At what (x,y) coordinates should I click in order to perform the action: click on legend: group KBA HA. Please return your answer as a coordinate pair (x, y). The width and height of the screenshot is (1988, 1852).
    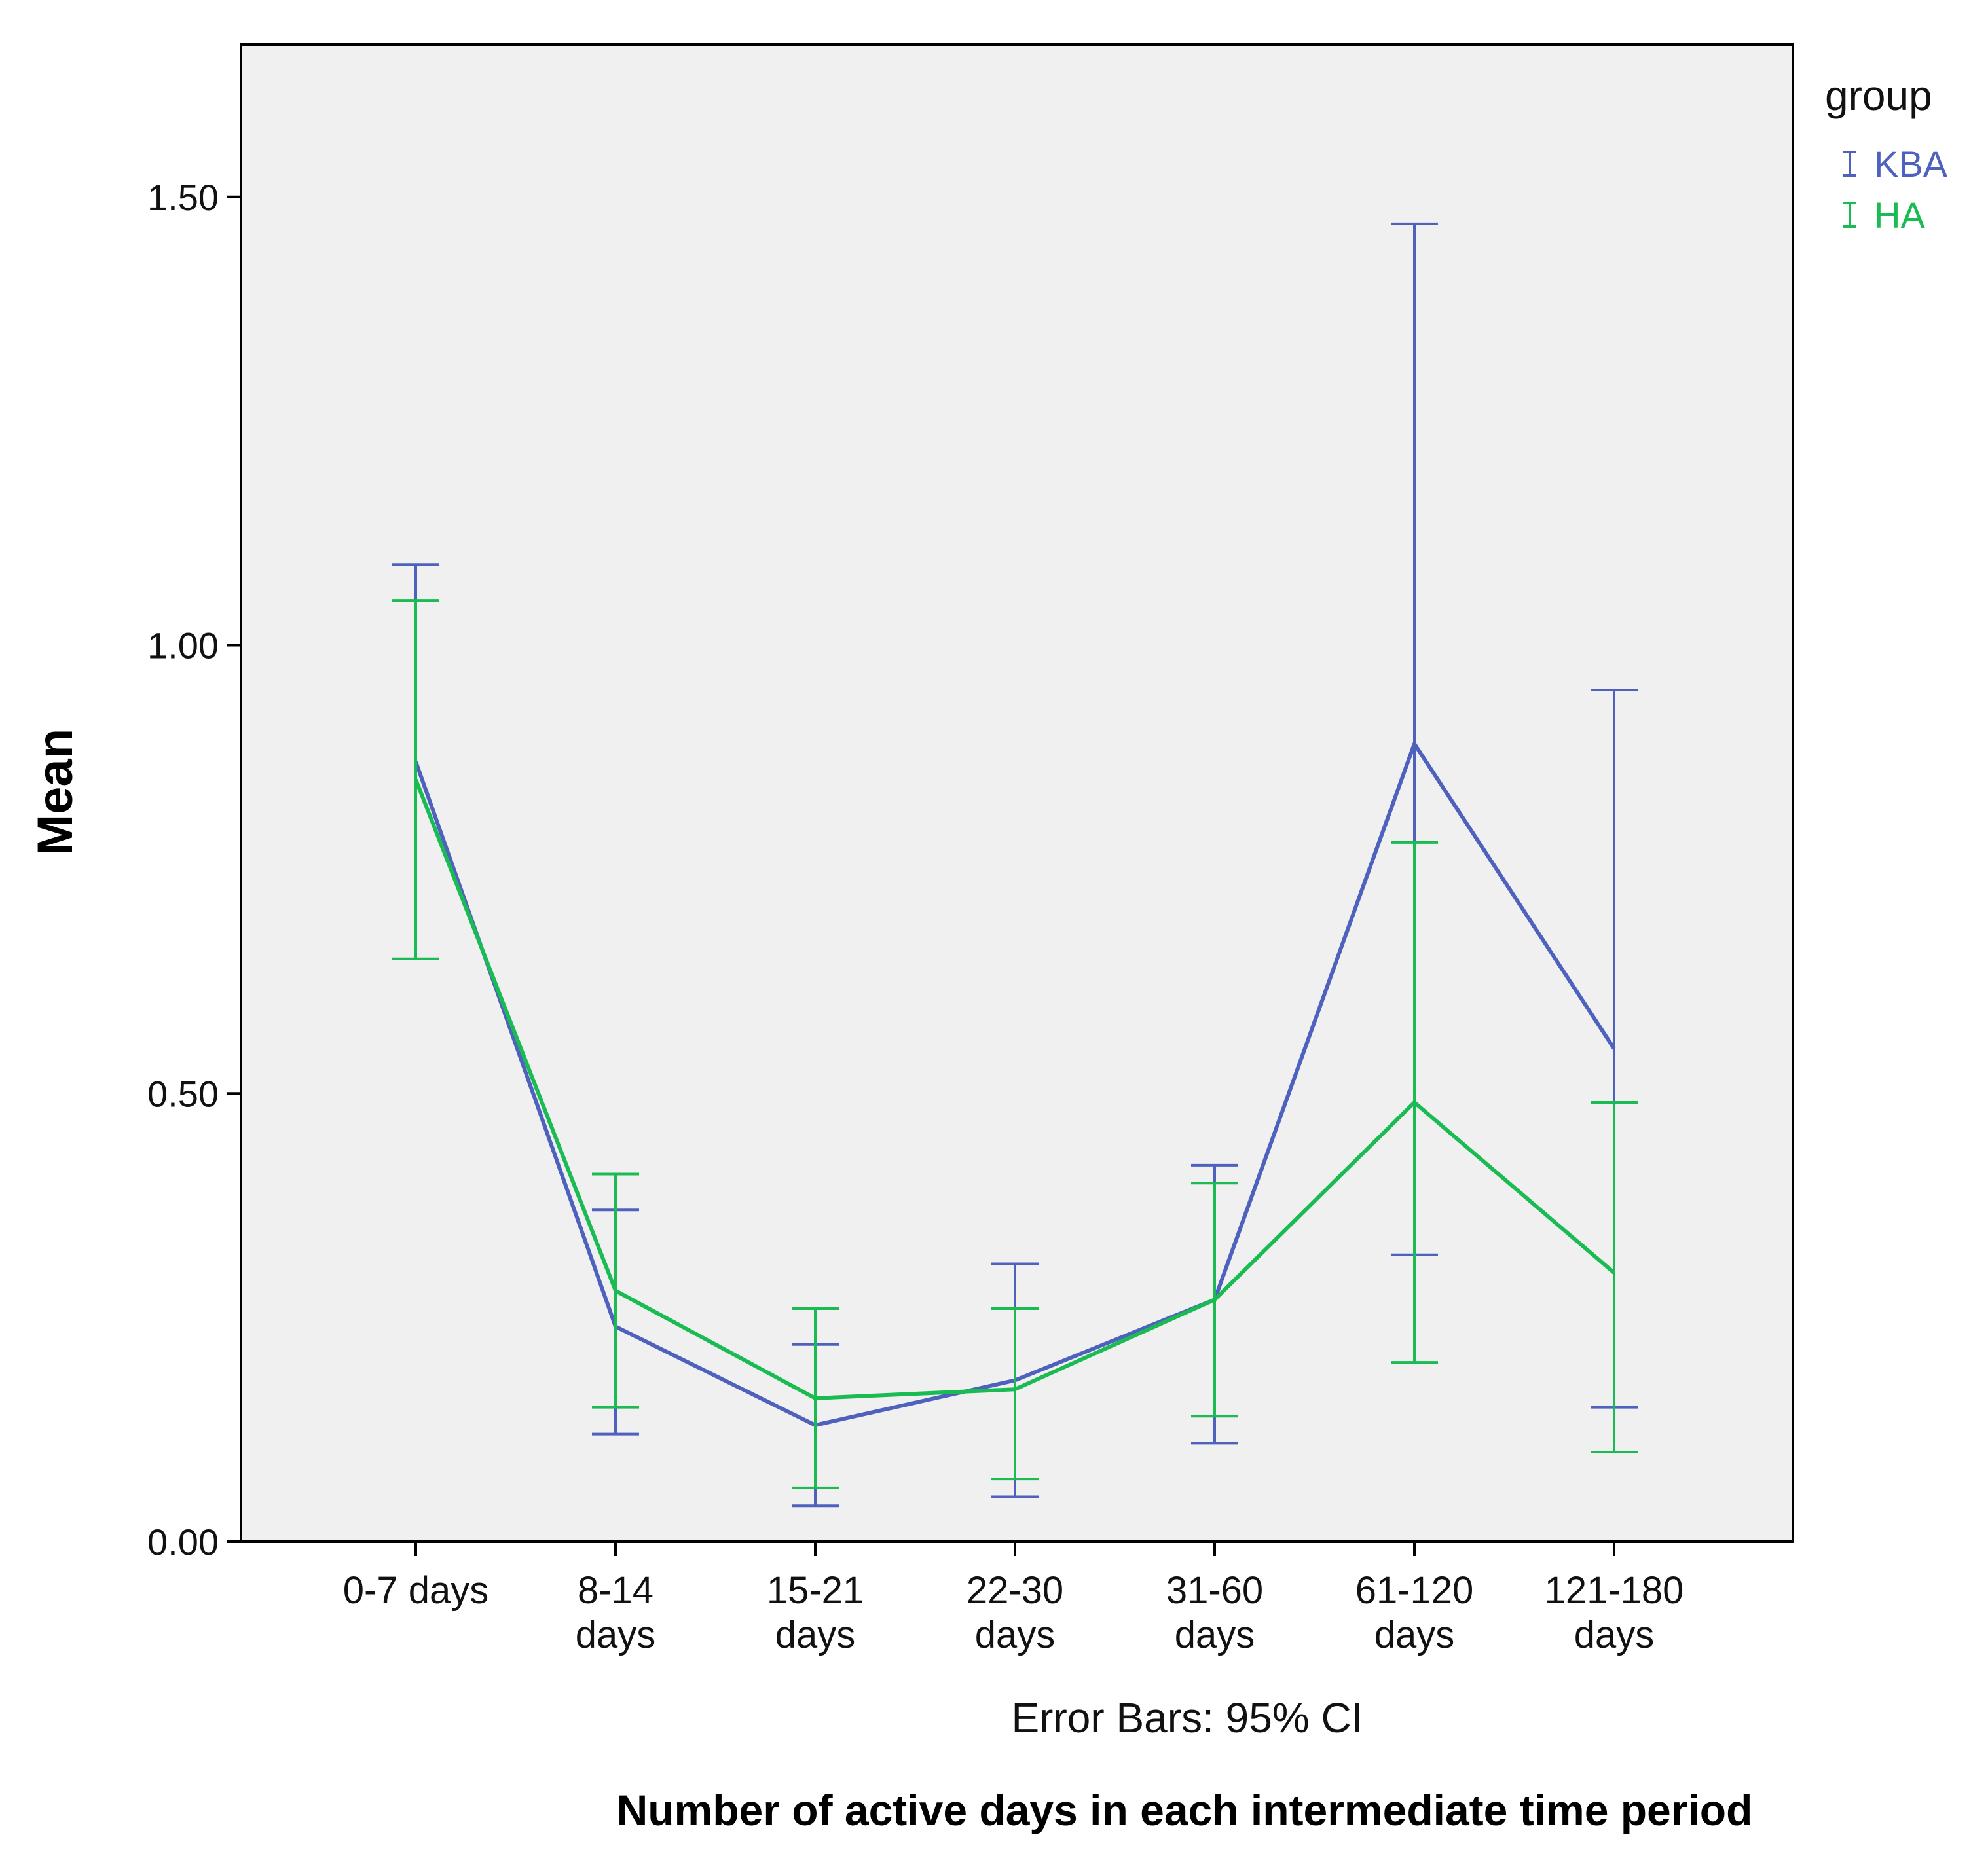
    Looking at the image, I should click on (1886, 154).